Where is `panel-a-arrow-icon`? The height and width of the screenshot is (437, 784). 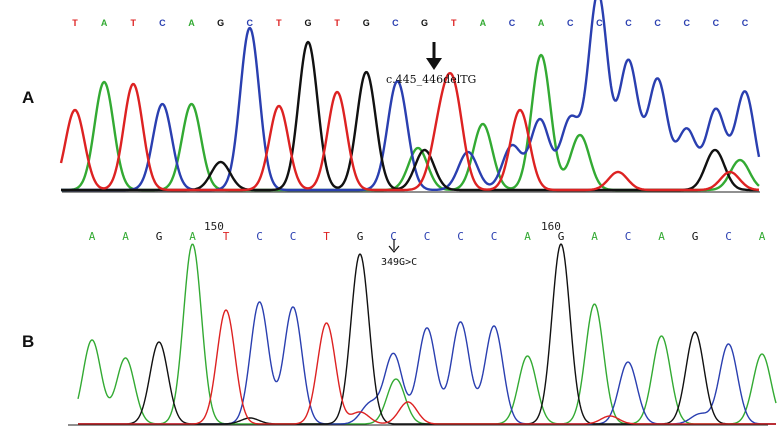
panel-a-arrow-icon is located at coordinates (434, 56).